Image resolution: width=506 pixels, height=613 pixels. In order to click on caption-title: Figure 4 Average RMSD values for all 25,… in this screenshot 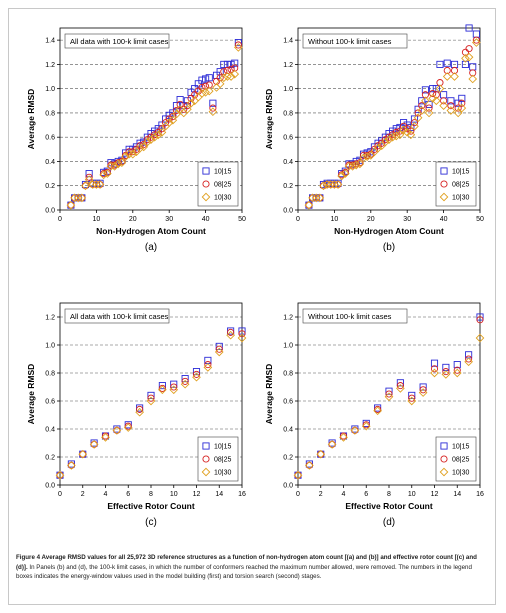, I will do `click(246, 562)`.